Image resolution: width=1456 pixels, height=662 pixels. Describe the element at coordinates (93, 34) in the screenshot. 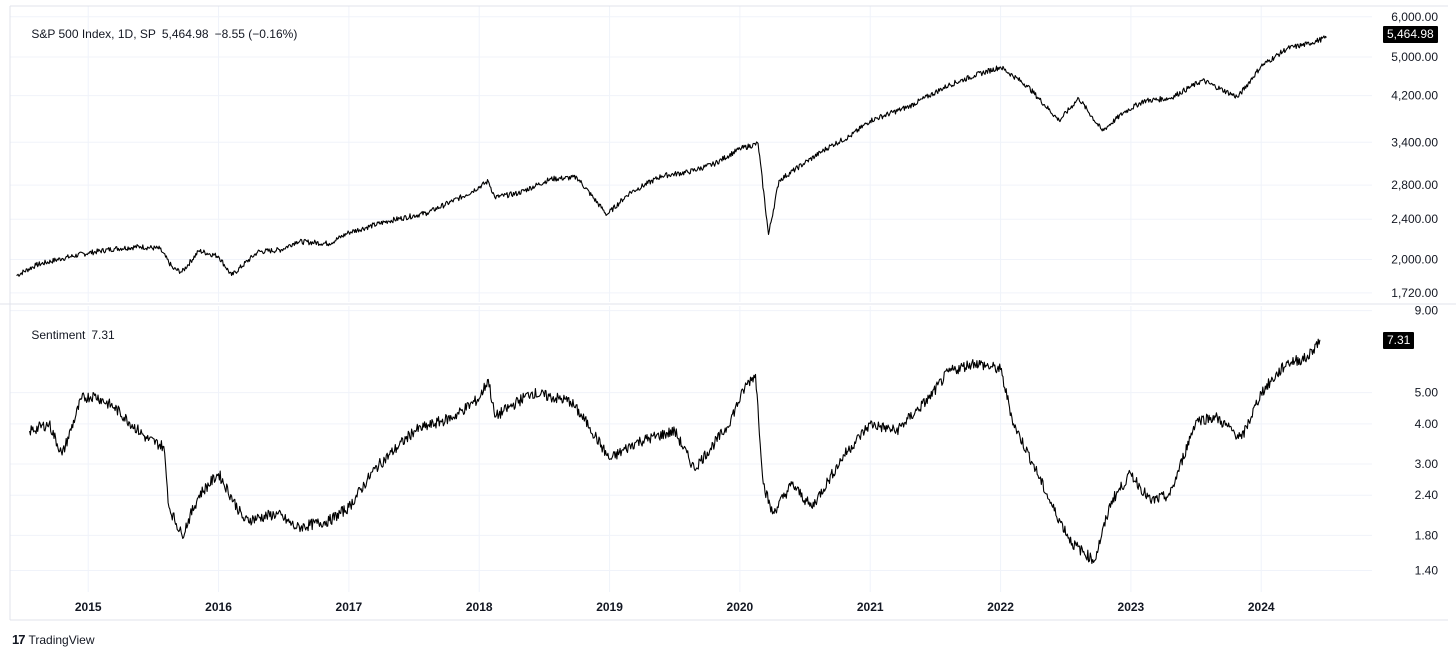

I see `price-legend-title: S&P 500 Index, 1D, SP` at that location.